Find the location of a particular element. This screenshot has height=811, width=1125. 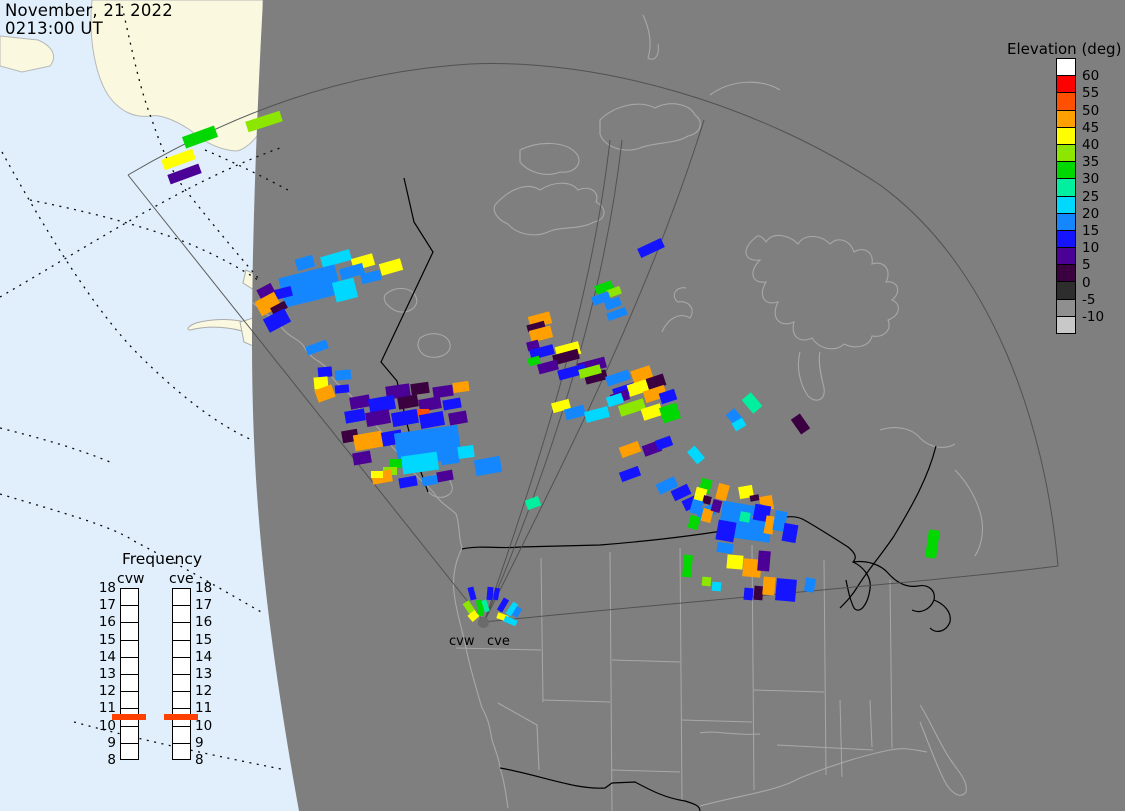

frequency-marker-cve is located at coordinates (181, 717).